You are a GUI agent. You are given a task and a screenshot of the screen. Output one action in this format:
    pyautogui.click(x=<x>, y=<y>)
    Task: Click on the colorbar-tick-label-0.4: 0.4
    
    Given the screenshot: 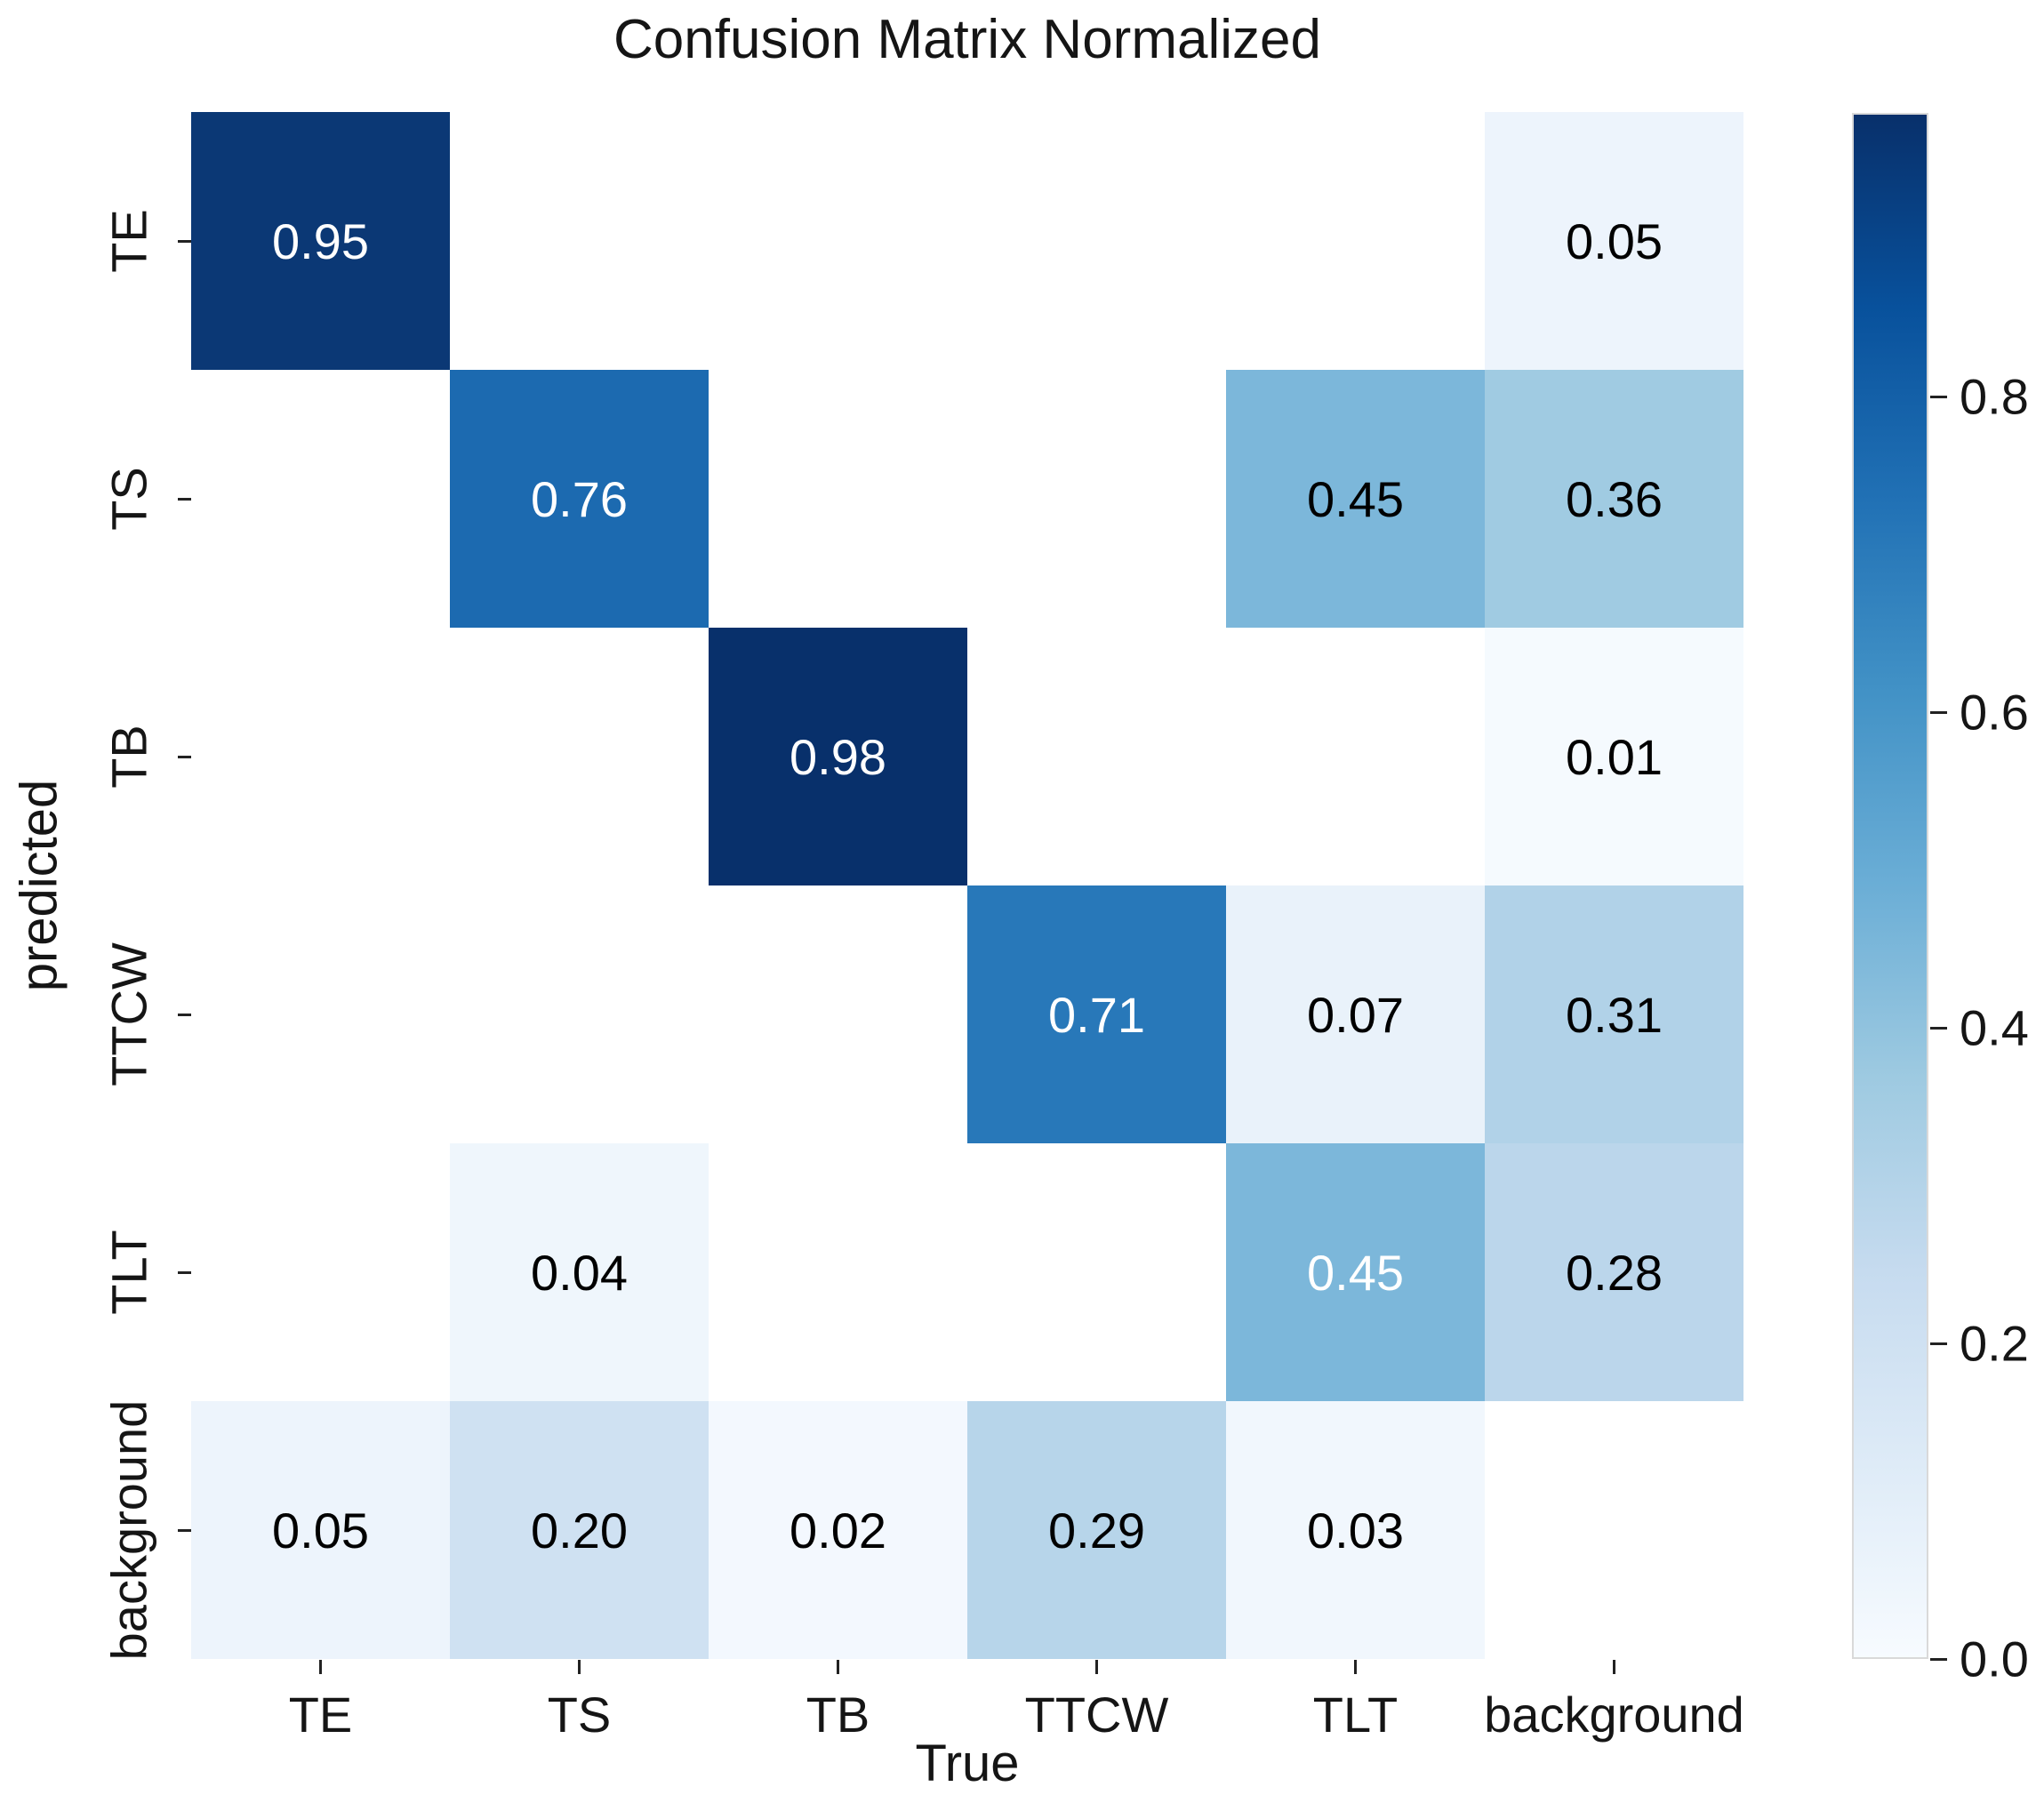 What is the action you would take?
    pyautogui.click(x=1994, y=1027)
    